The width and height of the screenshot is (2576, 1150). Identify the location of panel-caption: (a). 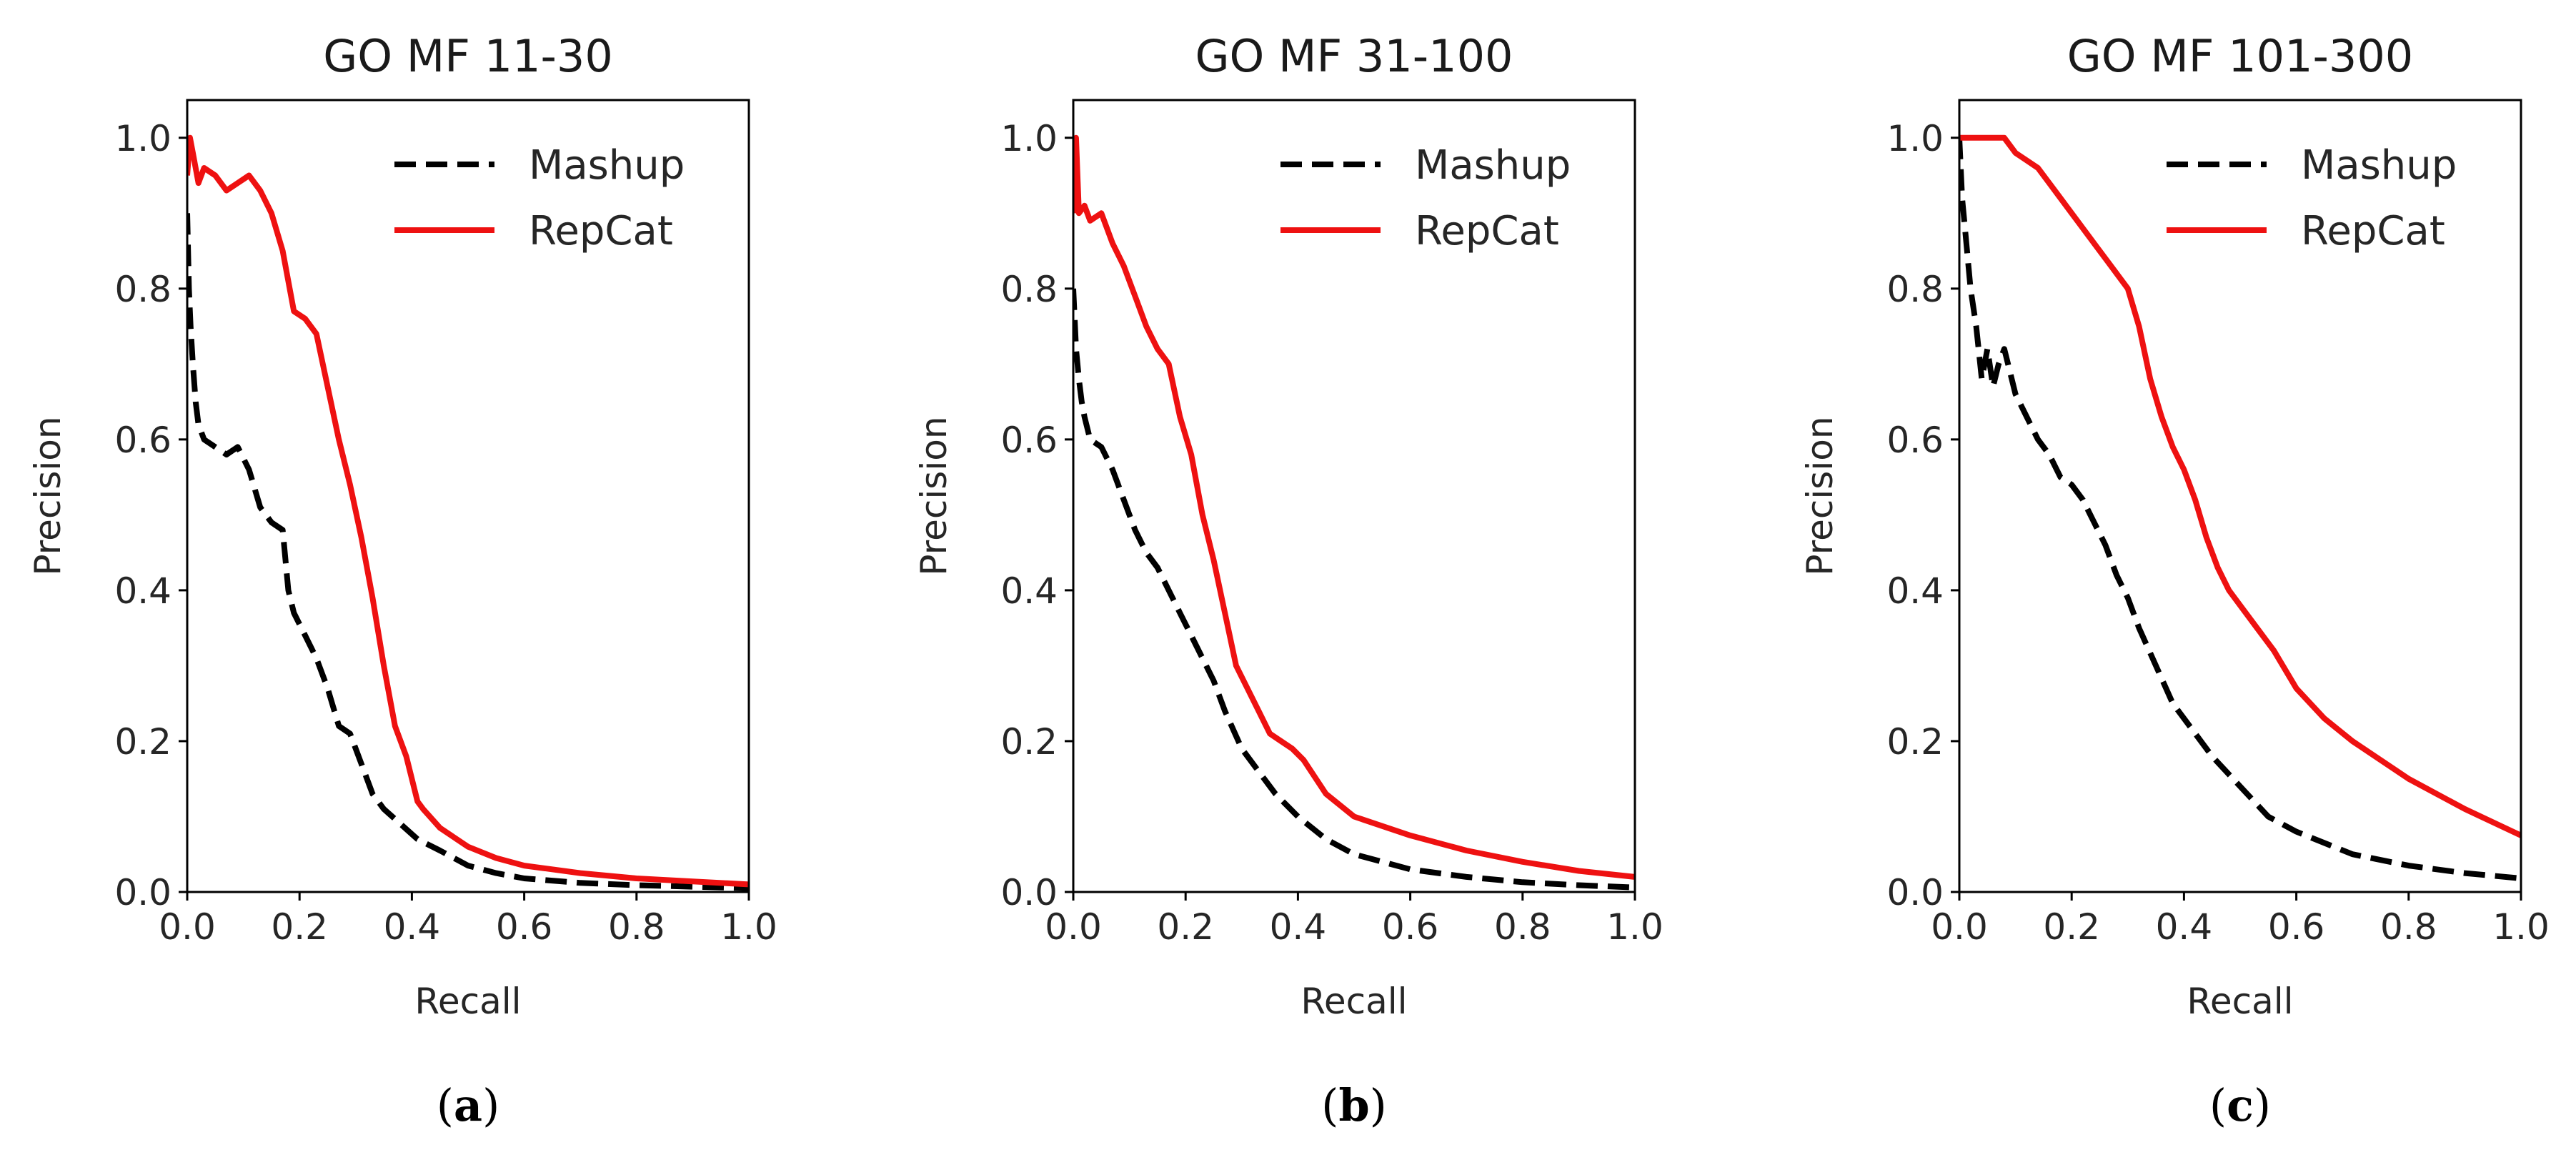
(468, 1105).